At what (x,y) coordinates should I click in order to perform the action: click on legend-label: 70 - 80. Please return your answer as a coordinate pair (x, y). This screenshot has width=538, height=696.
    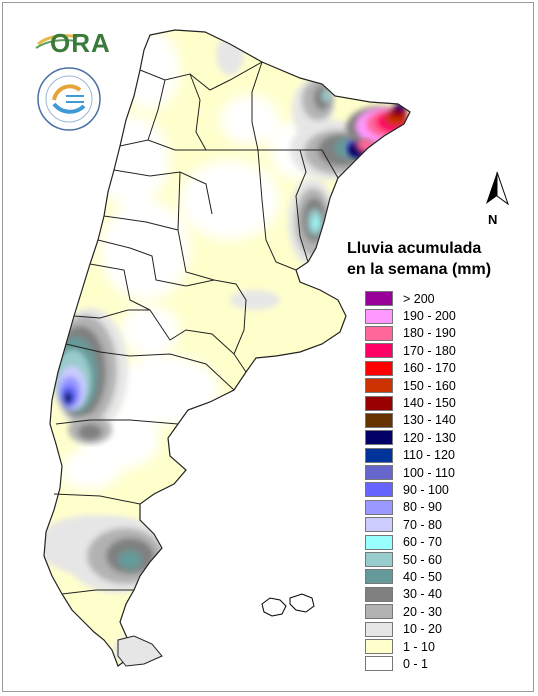
    Looking at the image, I should click on (422, 524).